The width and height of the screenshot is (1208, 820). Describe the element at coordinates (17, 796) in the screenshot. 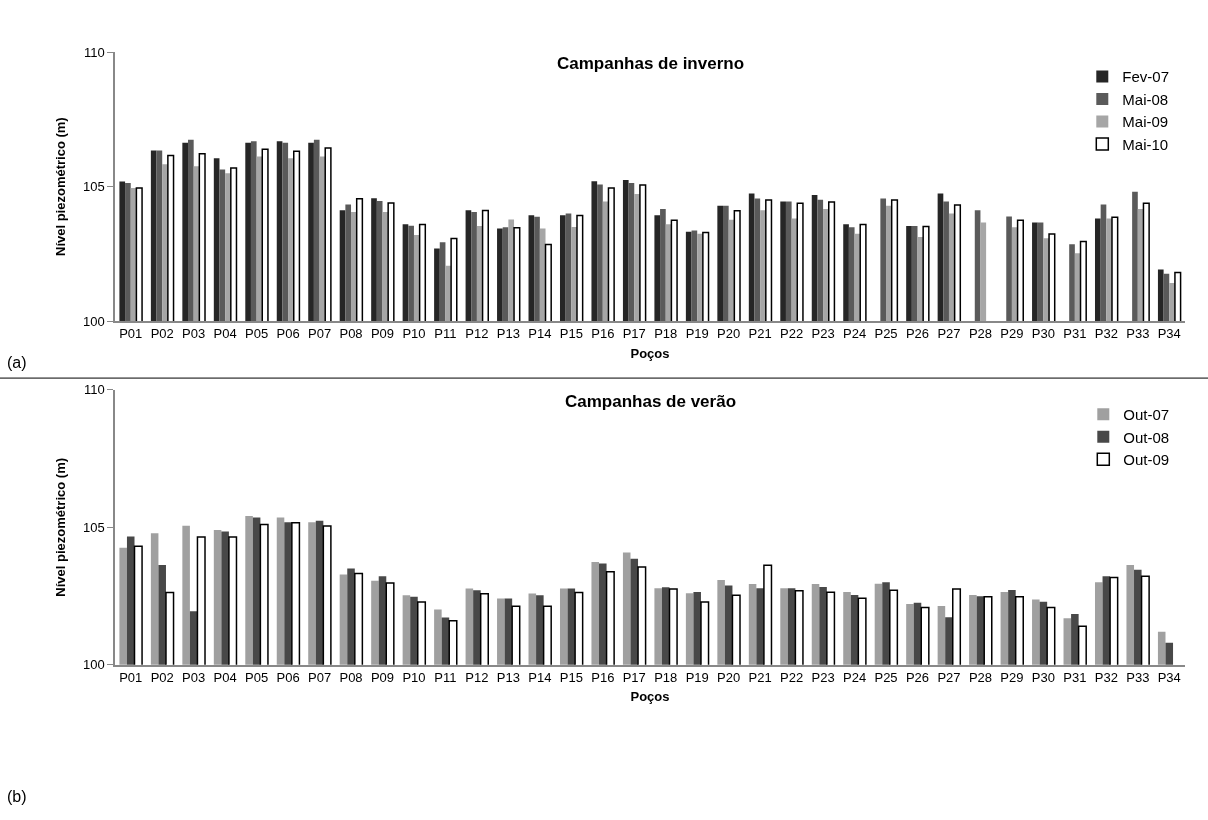

I see `text: (b)` at that location.